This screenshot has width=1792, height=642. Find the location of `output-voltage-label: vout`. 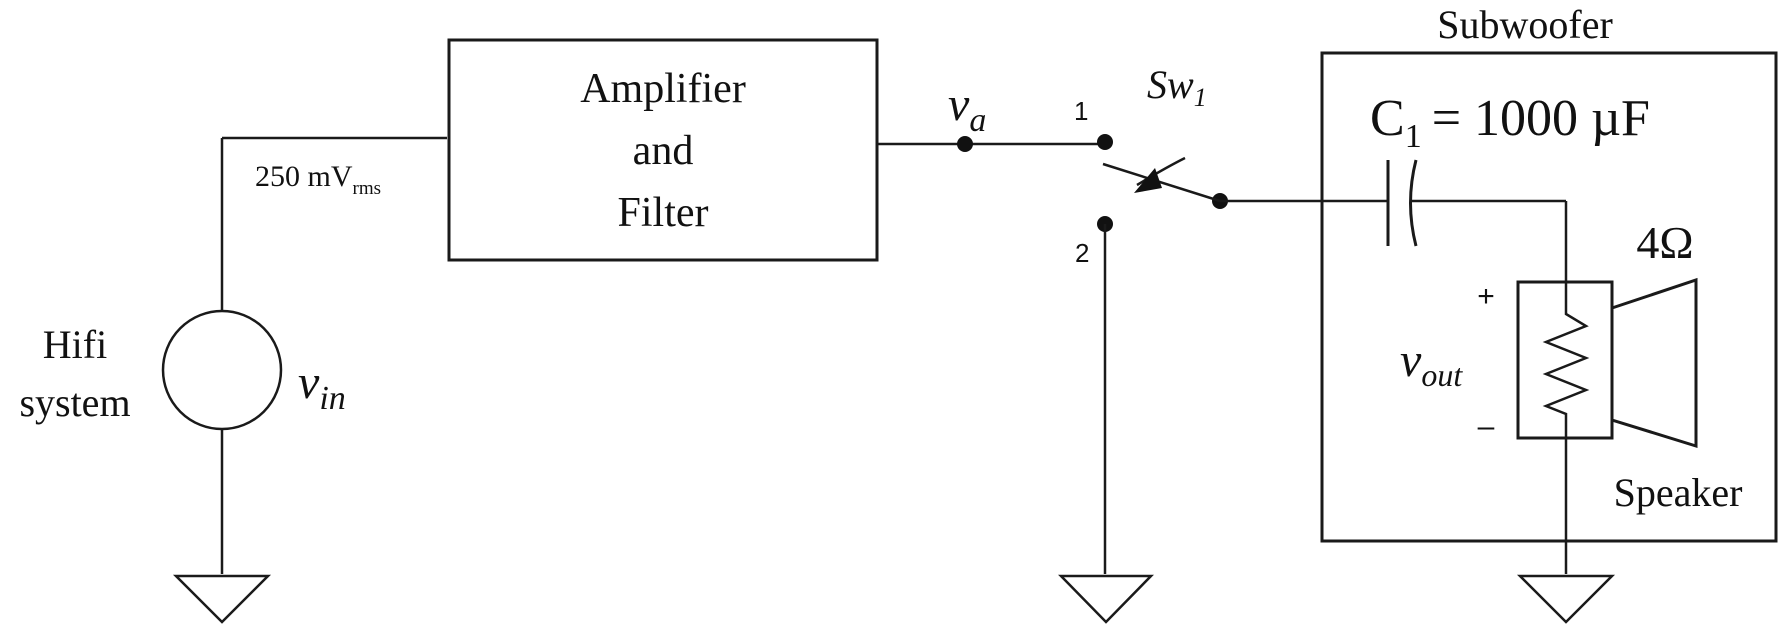

output-voltage-label: vout is located at coordinates (1431, 363).